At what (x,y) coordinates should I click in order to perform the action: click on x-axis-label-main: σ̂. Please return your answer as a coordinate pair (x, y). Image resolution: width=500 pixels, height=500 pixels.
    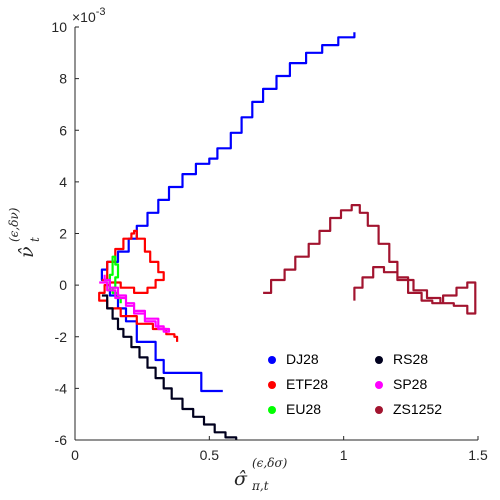
    Looking at the image, I should click on (241, 479).